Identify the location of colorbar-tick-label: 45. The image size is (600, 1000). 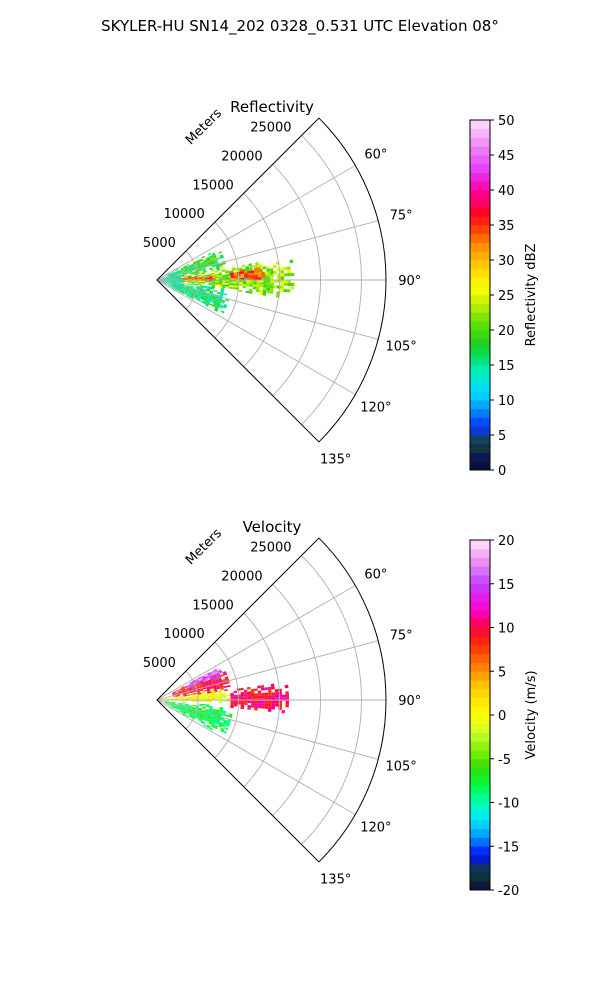
(506, 156).